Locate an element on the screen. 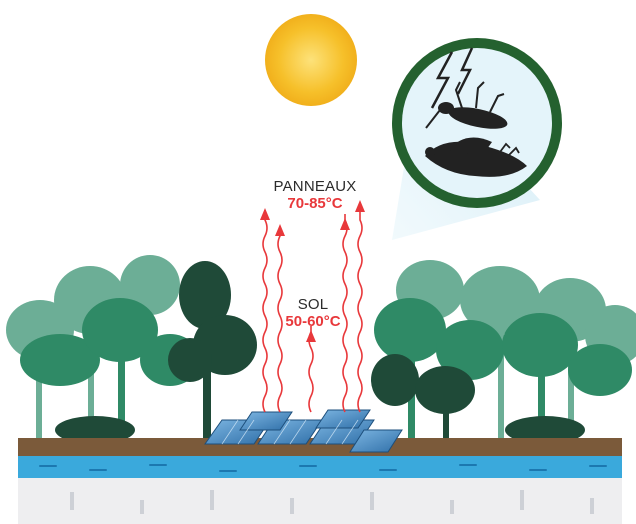 The image size is (636, 524). panels-label-name: PANNEAUX is located at coordinates (315, 186).